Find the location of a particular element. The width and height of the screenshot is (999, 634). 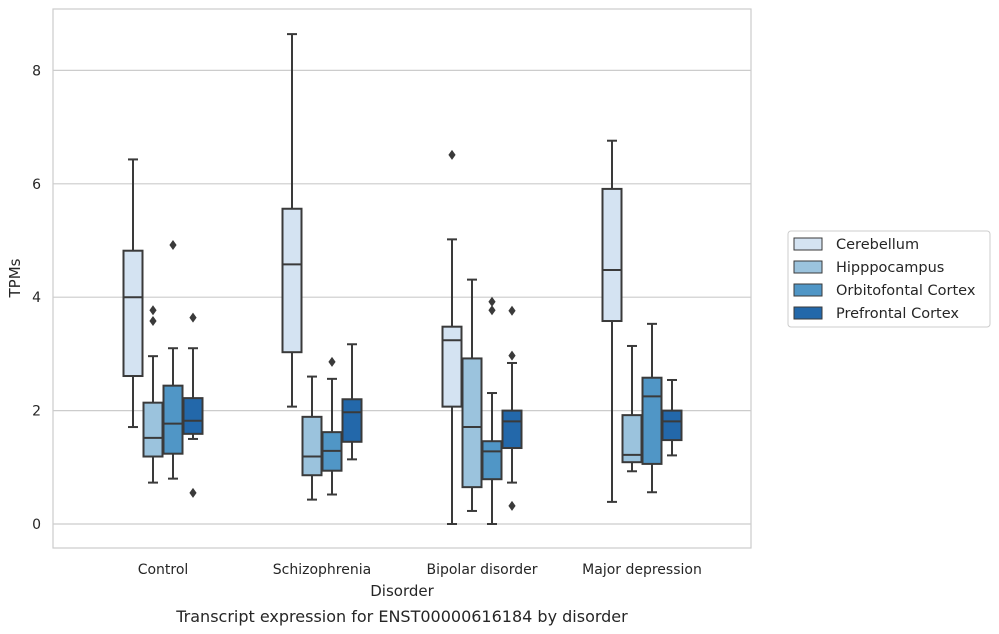

legend-label: Cerebellum is located at coordinates (877, 245).